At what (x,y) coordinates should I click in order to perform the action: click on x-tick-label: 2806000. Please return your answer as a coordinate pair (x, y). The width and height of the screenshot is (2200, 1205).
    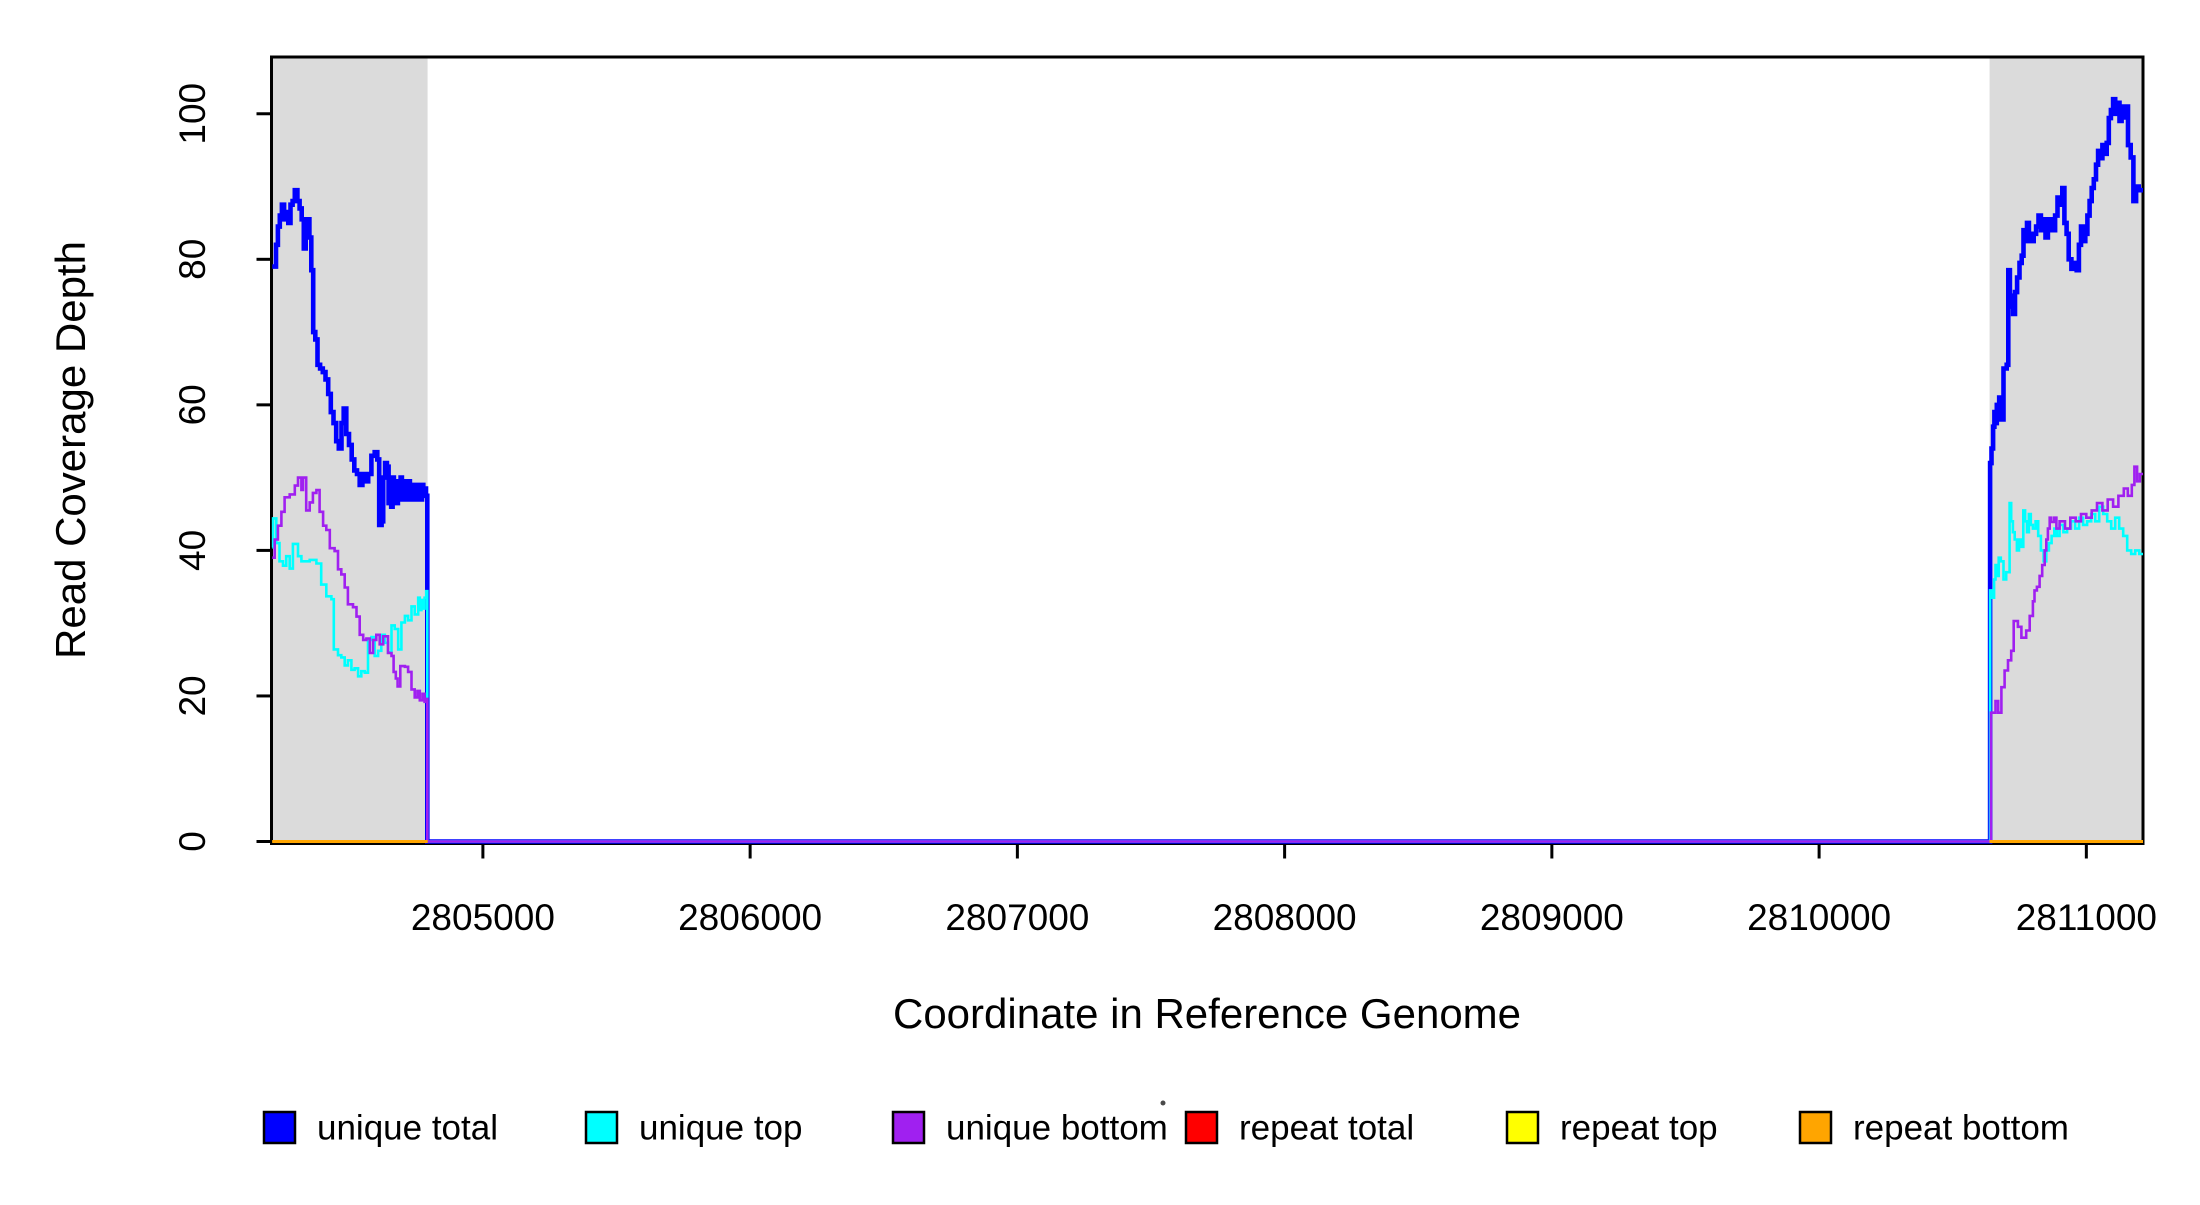
    Looking at the image, I should click on (750, 917).